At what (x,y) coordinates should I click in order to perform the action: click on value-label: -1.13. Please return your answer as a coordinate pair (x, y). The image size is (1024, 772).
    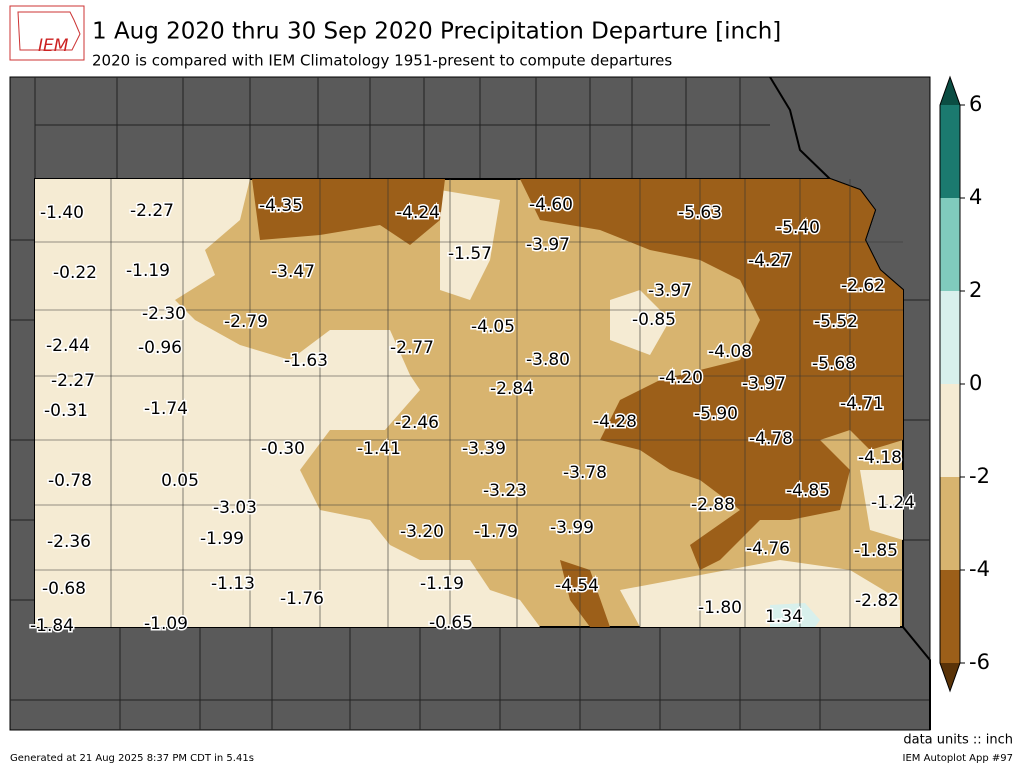
    Looking at the image, I should click on (233, 584).